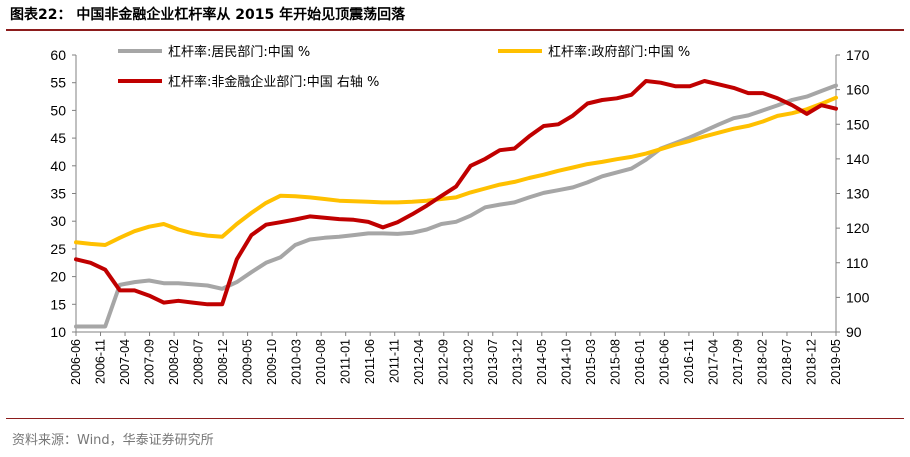 Image resolution: width=910 pixels, height=457 pixels. I want to click on x-tick-label: 2006-06, so click(76, 362).